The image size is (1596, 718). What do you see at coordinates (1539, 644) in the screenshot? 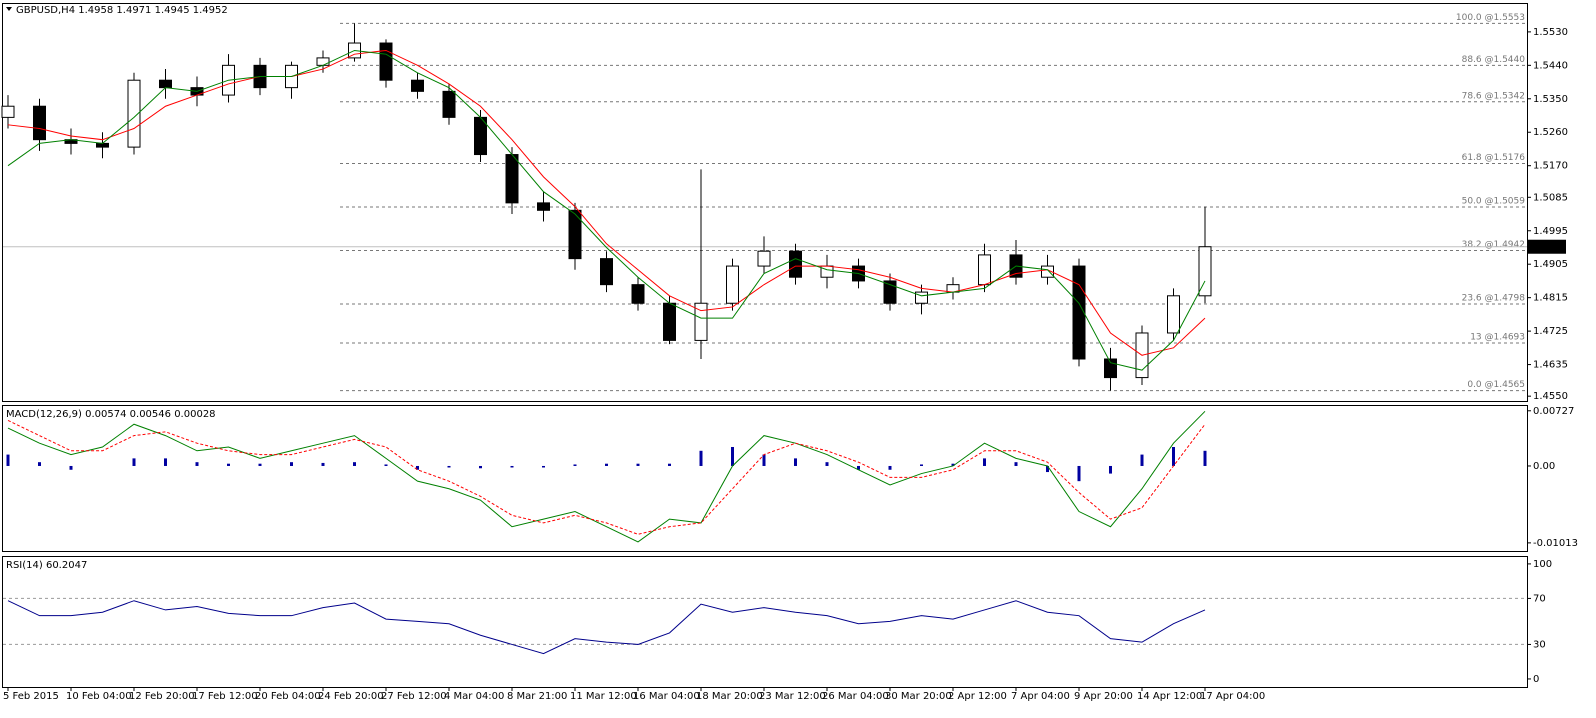
I see `y-tick-label: 30` at bounding box center [1539, 644].